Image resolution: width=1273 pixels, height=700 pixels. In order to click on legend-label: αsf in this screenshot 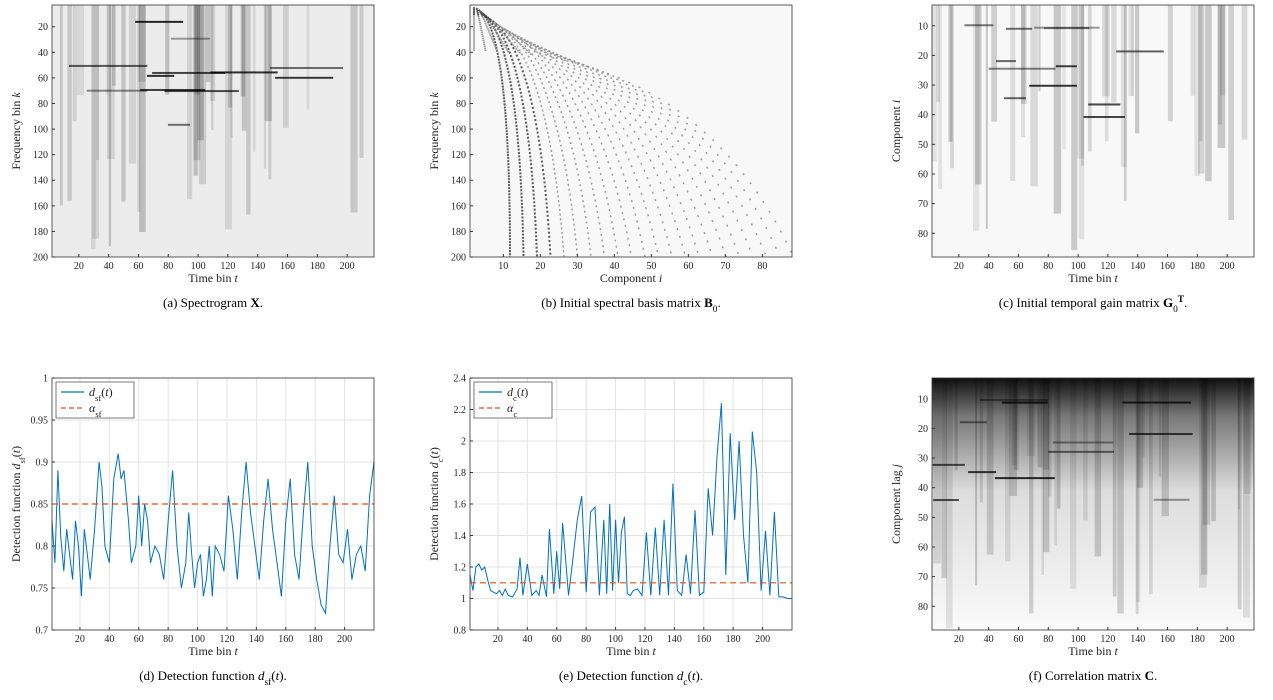, I will do `click(95, 410)`.